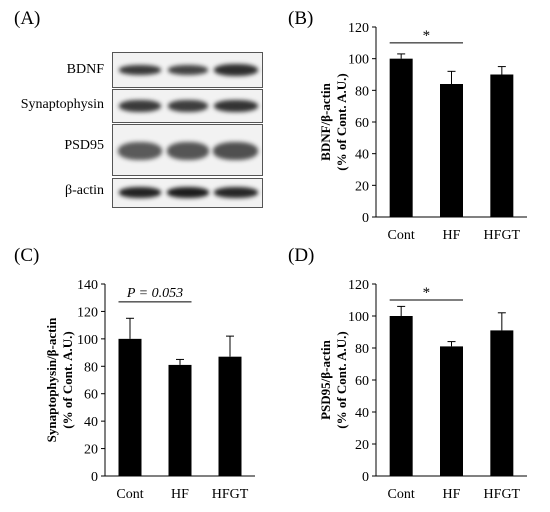  I want to click on blot-label-bdnf: BDNF, so click(85, 69).